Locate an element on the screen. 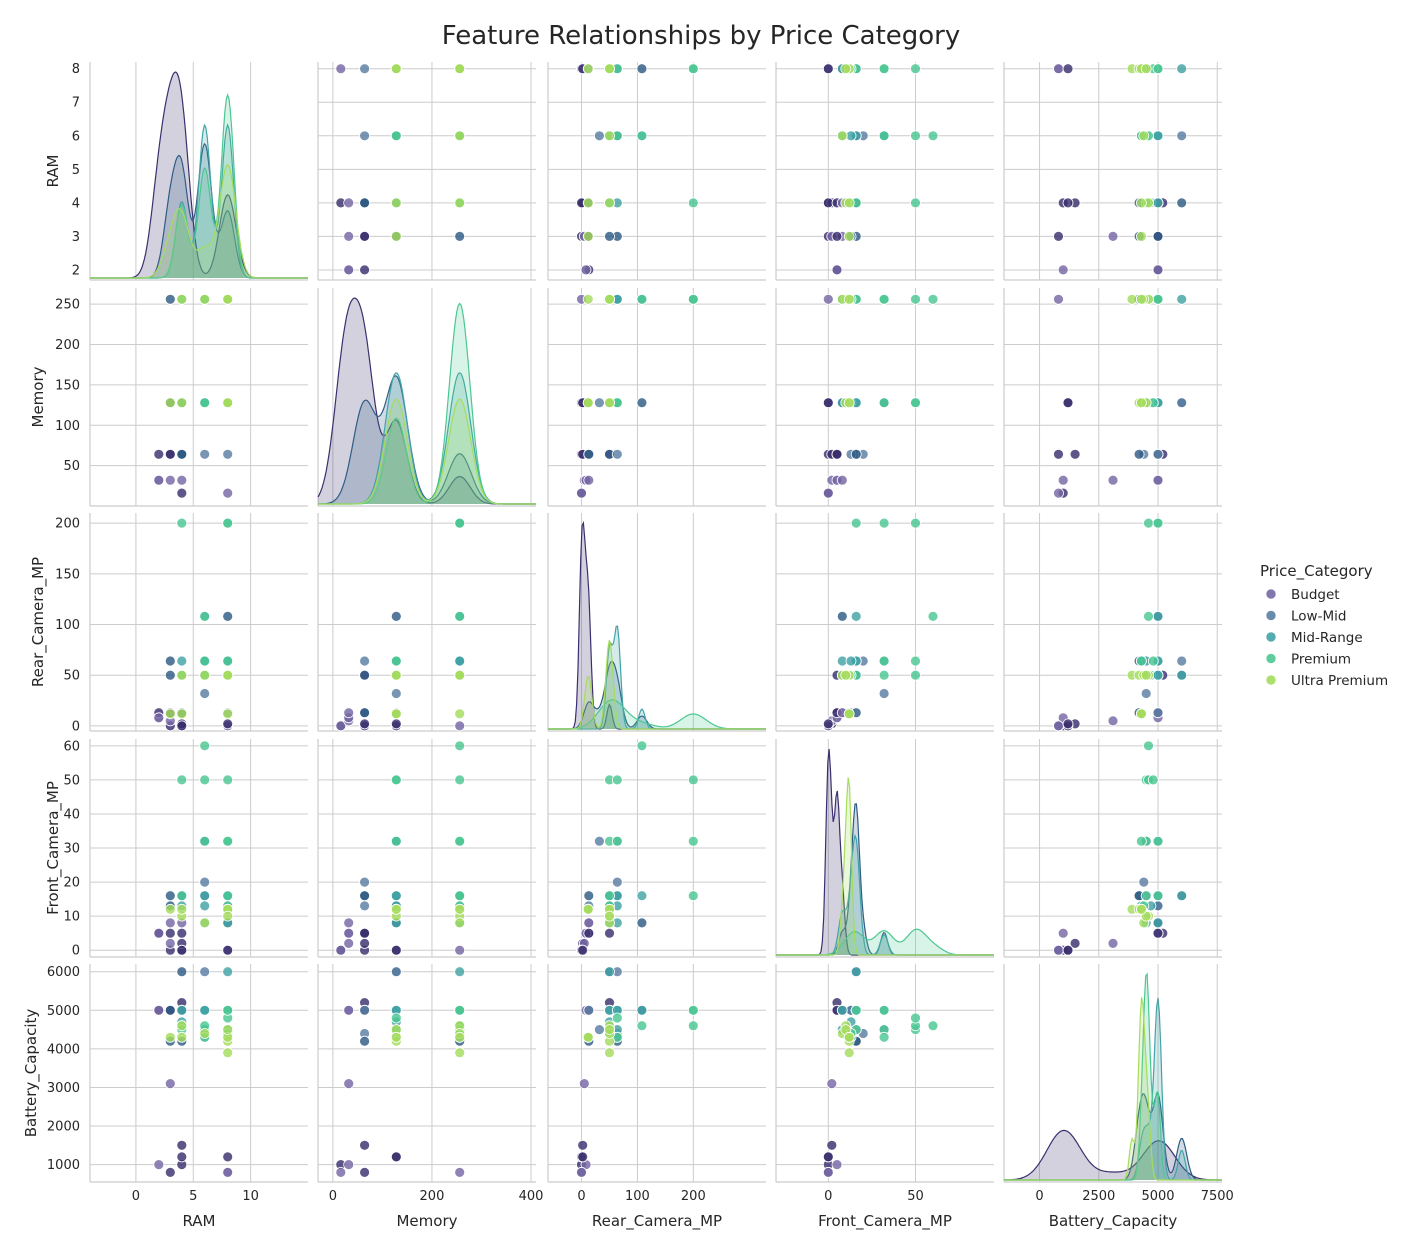  y-tick-label: 6 is located at coordinates (76, 136).